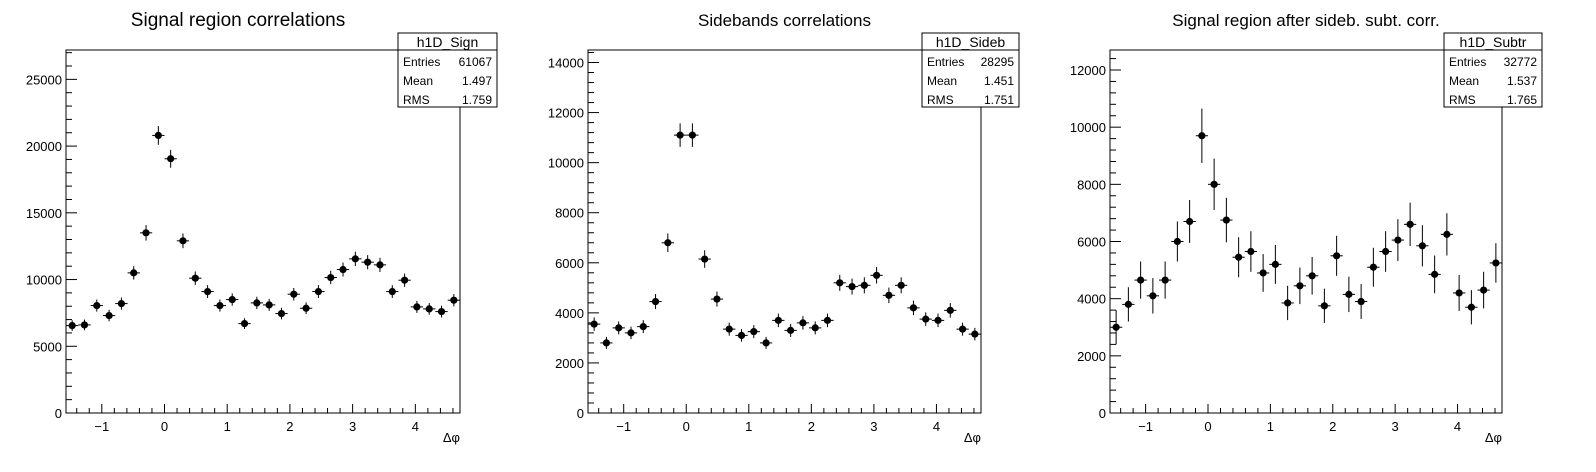 The height and width of the screenshot is (472, 1596). Describe the element at coordinates (748, 426) in the screenshot. I see `x-tick-label: 1` at that location.